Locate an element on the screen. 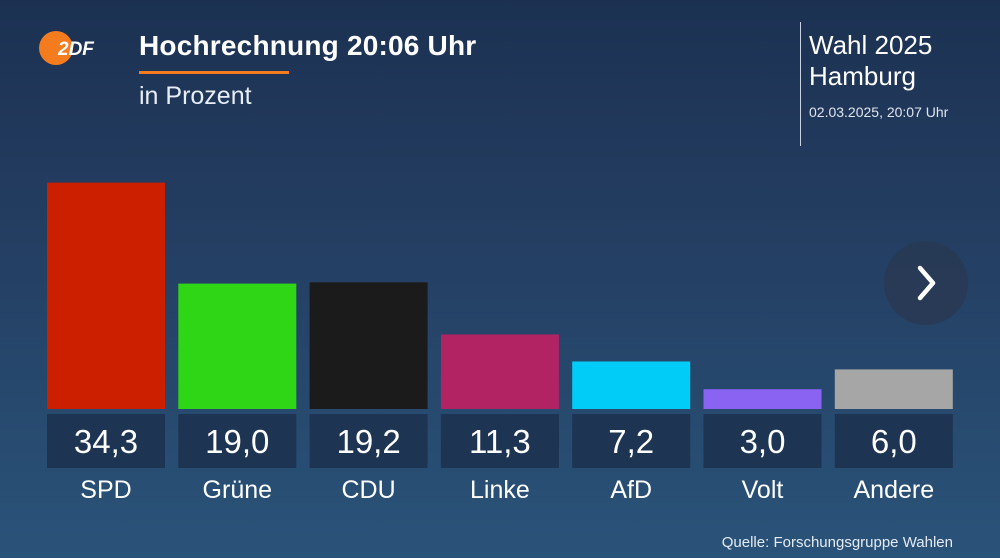  value-box-gr-ne is located at coordinates (237, 441).